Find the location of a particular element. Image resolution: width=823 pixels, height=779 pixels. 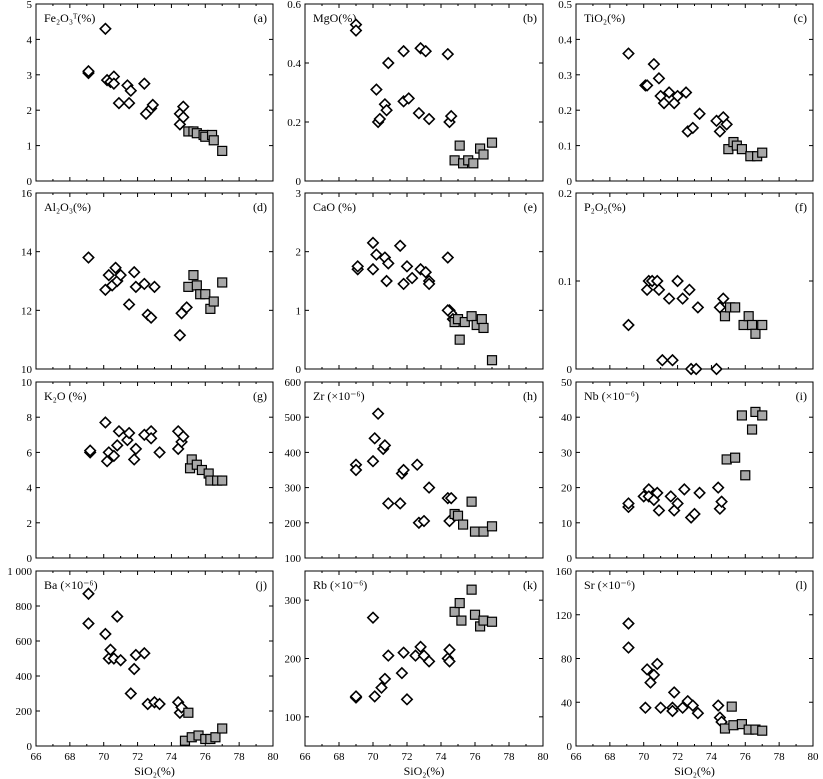

y-tick-label: 3 is located at coordinates (299, 194).